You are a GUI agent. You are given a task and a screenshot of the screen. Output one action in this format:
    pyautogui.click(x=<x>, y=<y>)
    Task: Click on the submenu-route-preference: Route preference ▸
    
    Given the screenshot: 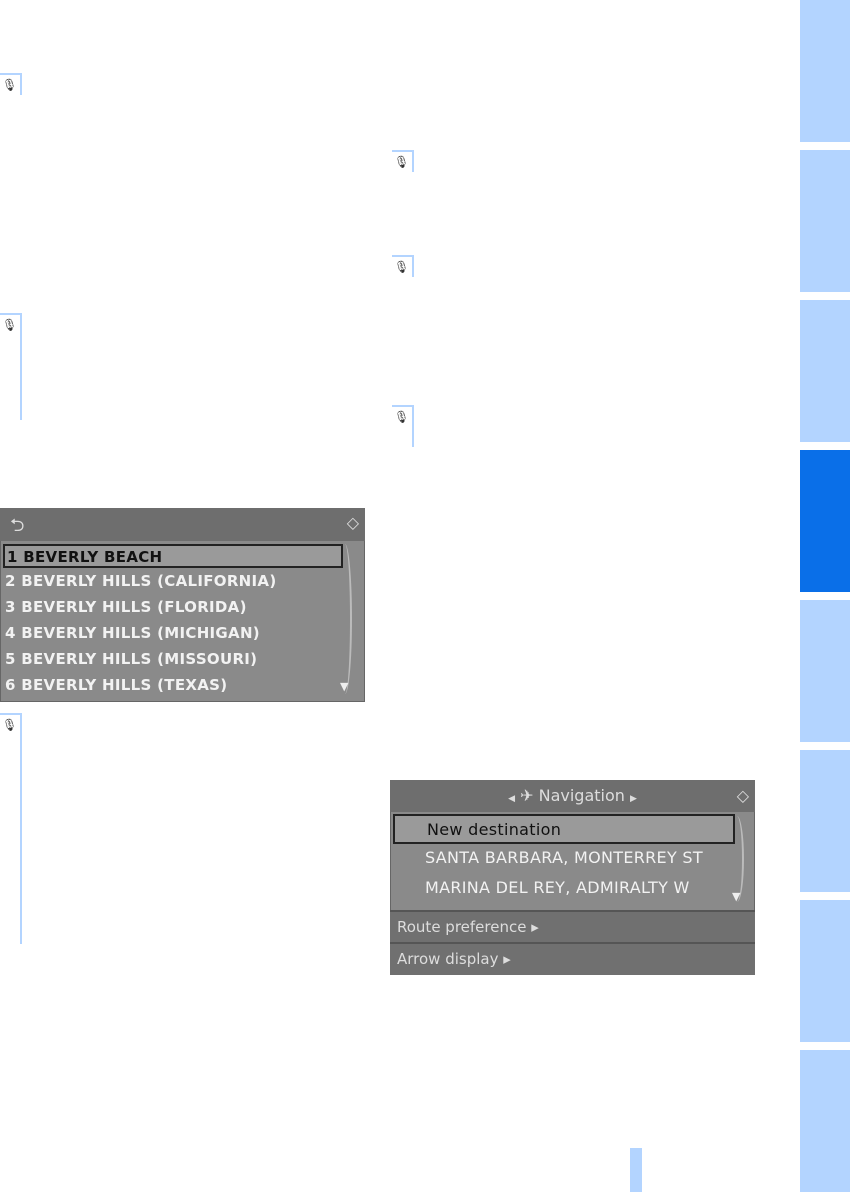 What is the action you would take?
    pyautogui.click(x=572, y=926)
    